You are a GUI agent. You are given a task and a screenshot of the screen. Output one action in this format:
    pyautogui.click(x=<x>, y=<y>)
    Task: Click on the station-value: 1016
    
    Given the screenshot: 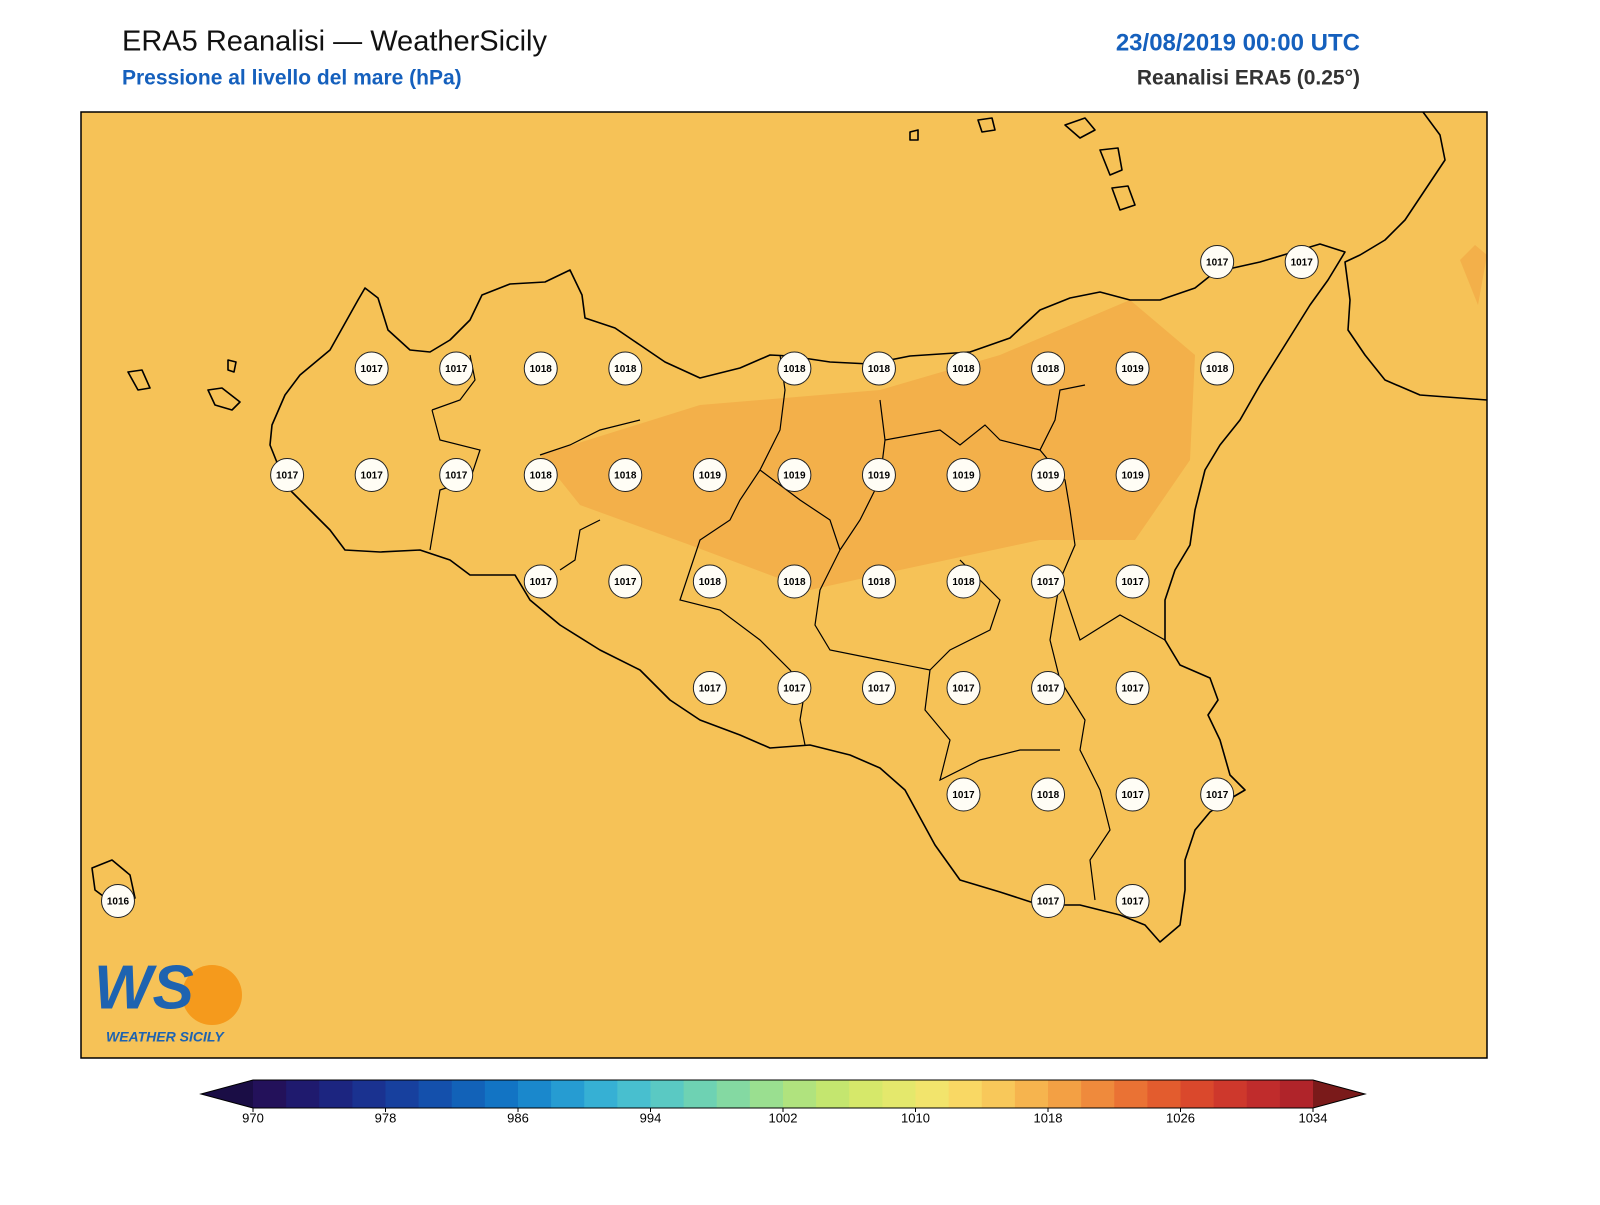 What is the action you would take?
    pyautogui.click(x=118, y=902)
    